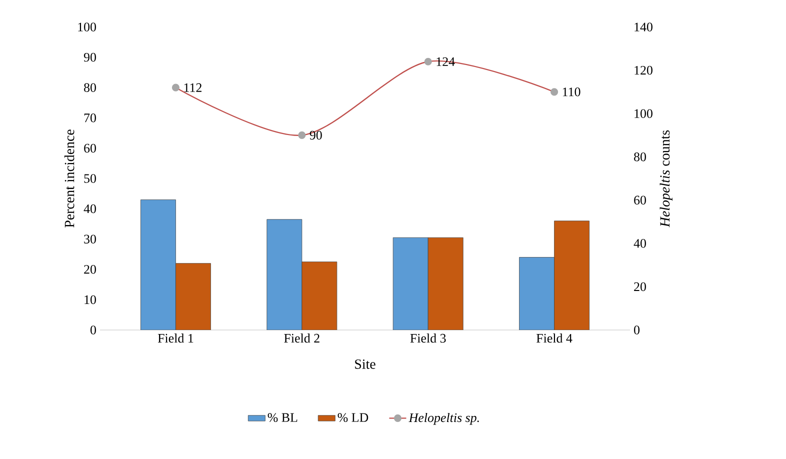 The height and width of the screenshot is (459, 786). I want to click on legend-label: % LD, so click(353, 417).